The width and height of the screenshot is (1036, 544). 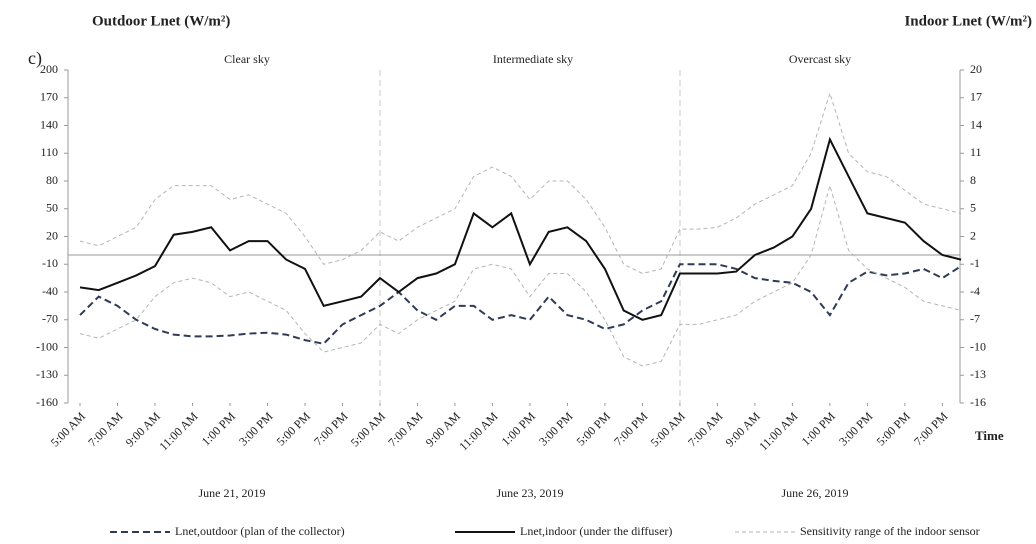 What do you see at coordinates (890, 531) in the screenshot?
I see `legend-label: Sensitivity range of the indoor sensor` at bounding box center [890, 531].